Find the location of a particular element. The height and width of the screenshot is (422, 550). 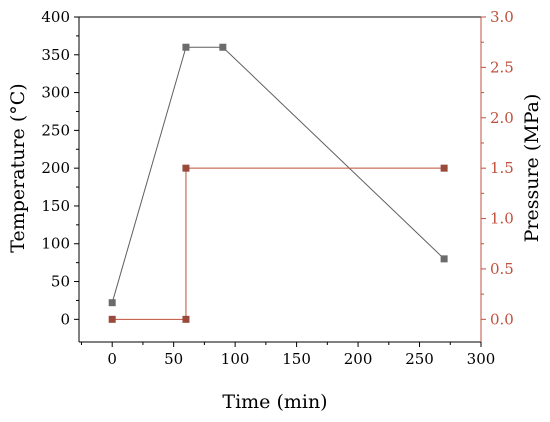

x-tick-label: 300 is located at coordinates (481, 359).